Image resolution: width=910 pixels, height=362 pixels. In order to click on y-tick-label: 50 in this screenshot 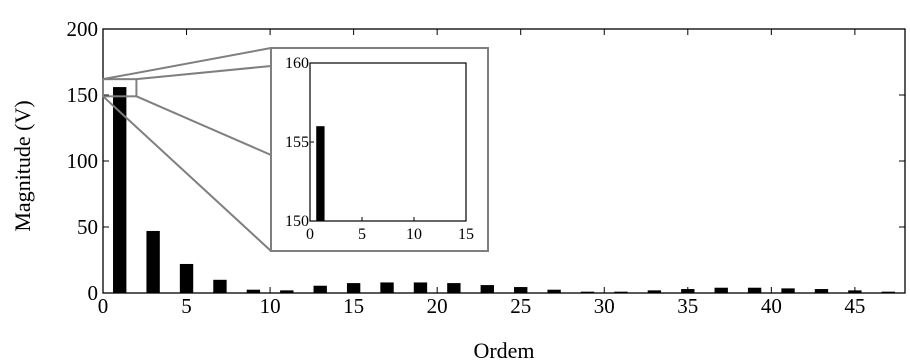, I will do `click(87, 227)`.